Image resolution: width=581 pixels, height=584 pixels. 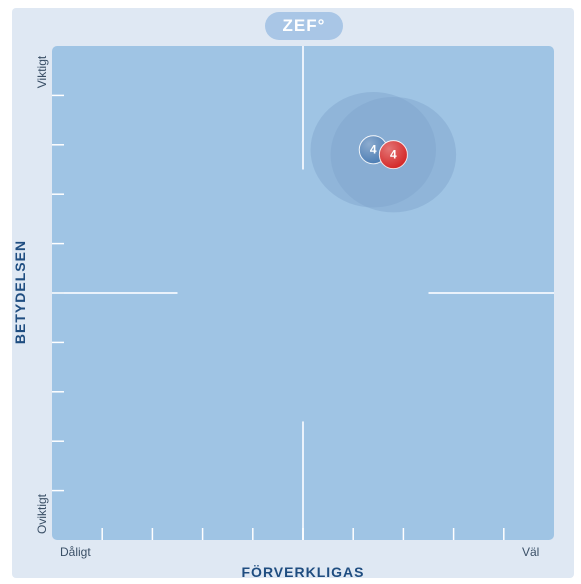 I want to click on x-min-label: Dåligt, so click(x=75, y=552).